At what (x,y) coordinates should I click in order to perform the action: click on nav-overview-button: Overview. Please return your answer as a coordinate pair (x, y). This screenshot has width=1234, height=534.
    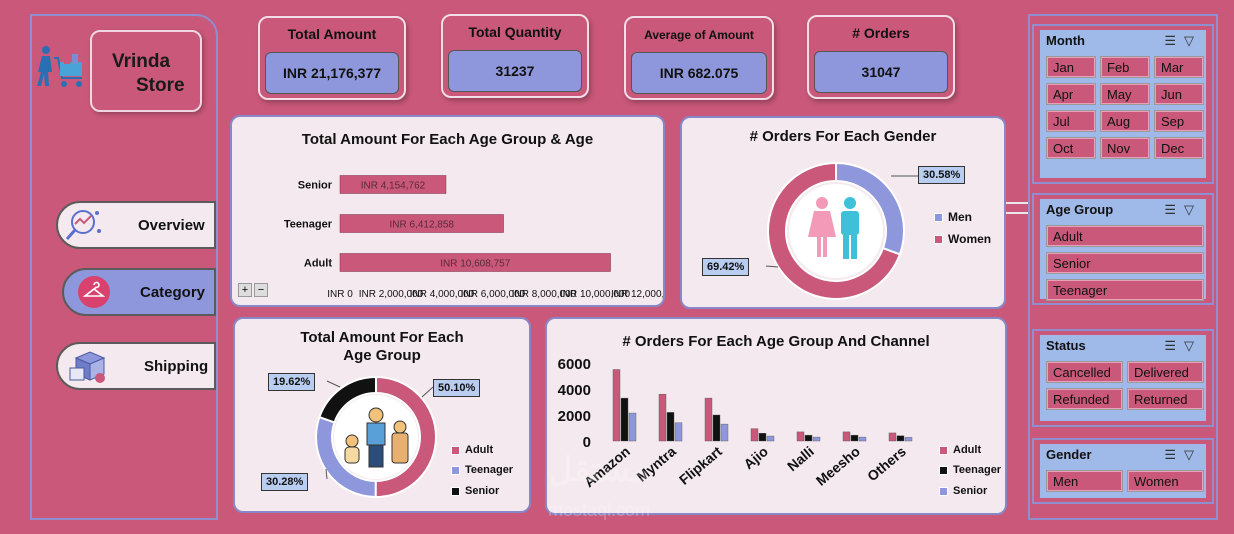
    Looking at the image, I should click on (136, 225).